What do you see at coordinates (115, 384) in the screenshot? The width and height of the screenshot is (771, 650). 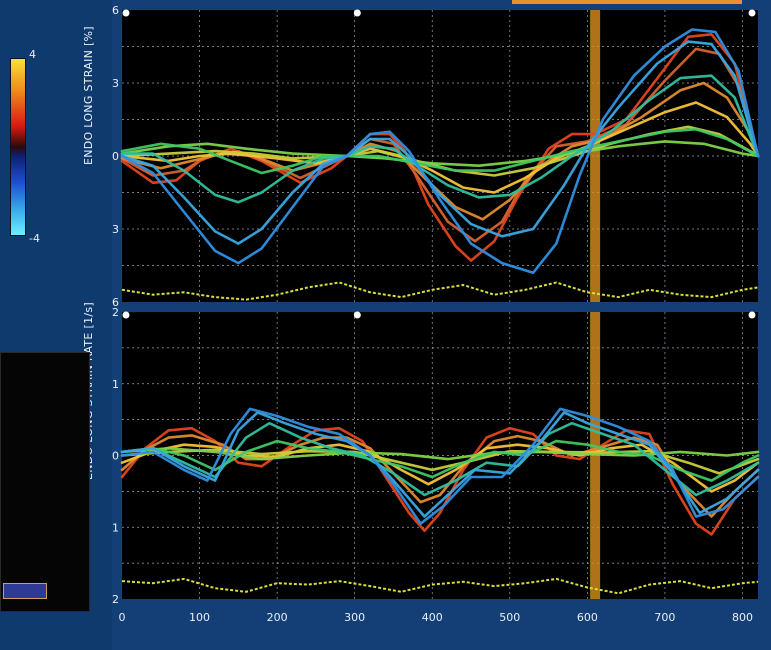 I see `y-tick-label-1-1: 1` at bounding box center [115, 384].